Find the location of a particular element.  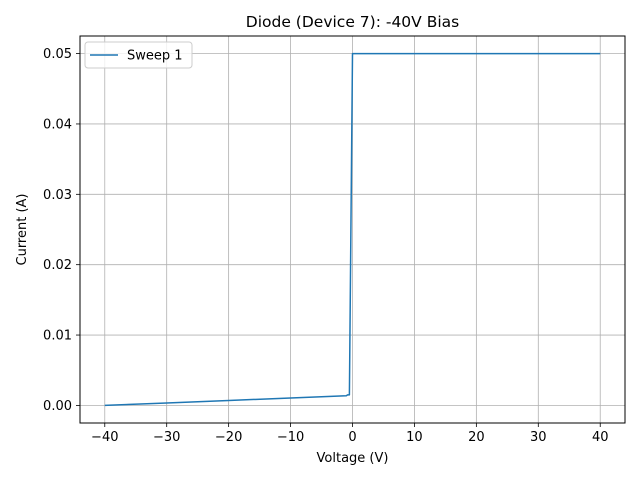

y-tick-label: 0.03 is located at coordinates (57, 195).